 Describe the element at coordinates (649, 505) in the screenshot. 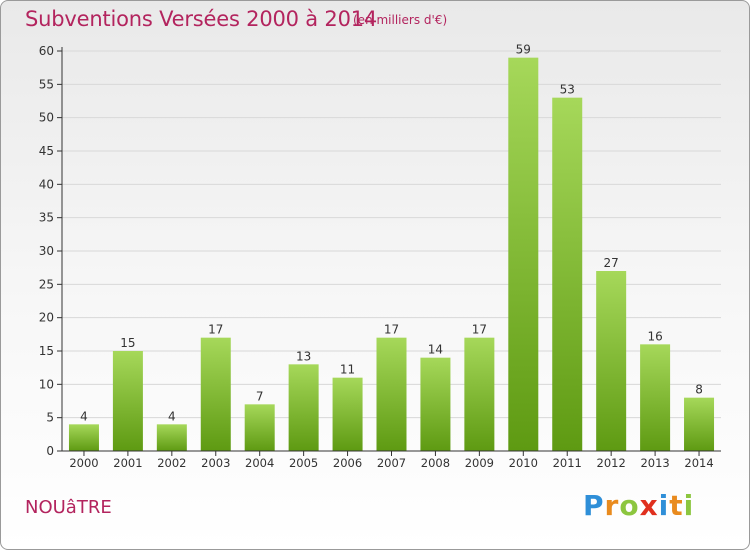

I see `logo-letter: x` at that location.